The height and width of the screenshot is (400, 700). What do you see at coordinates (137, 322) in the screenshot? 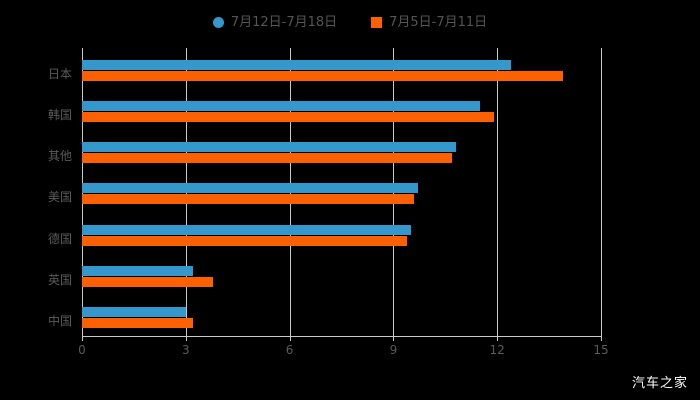
I see `bar-中国-series-2` at bounding box center [137, 322].